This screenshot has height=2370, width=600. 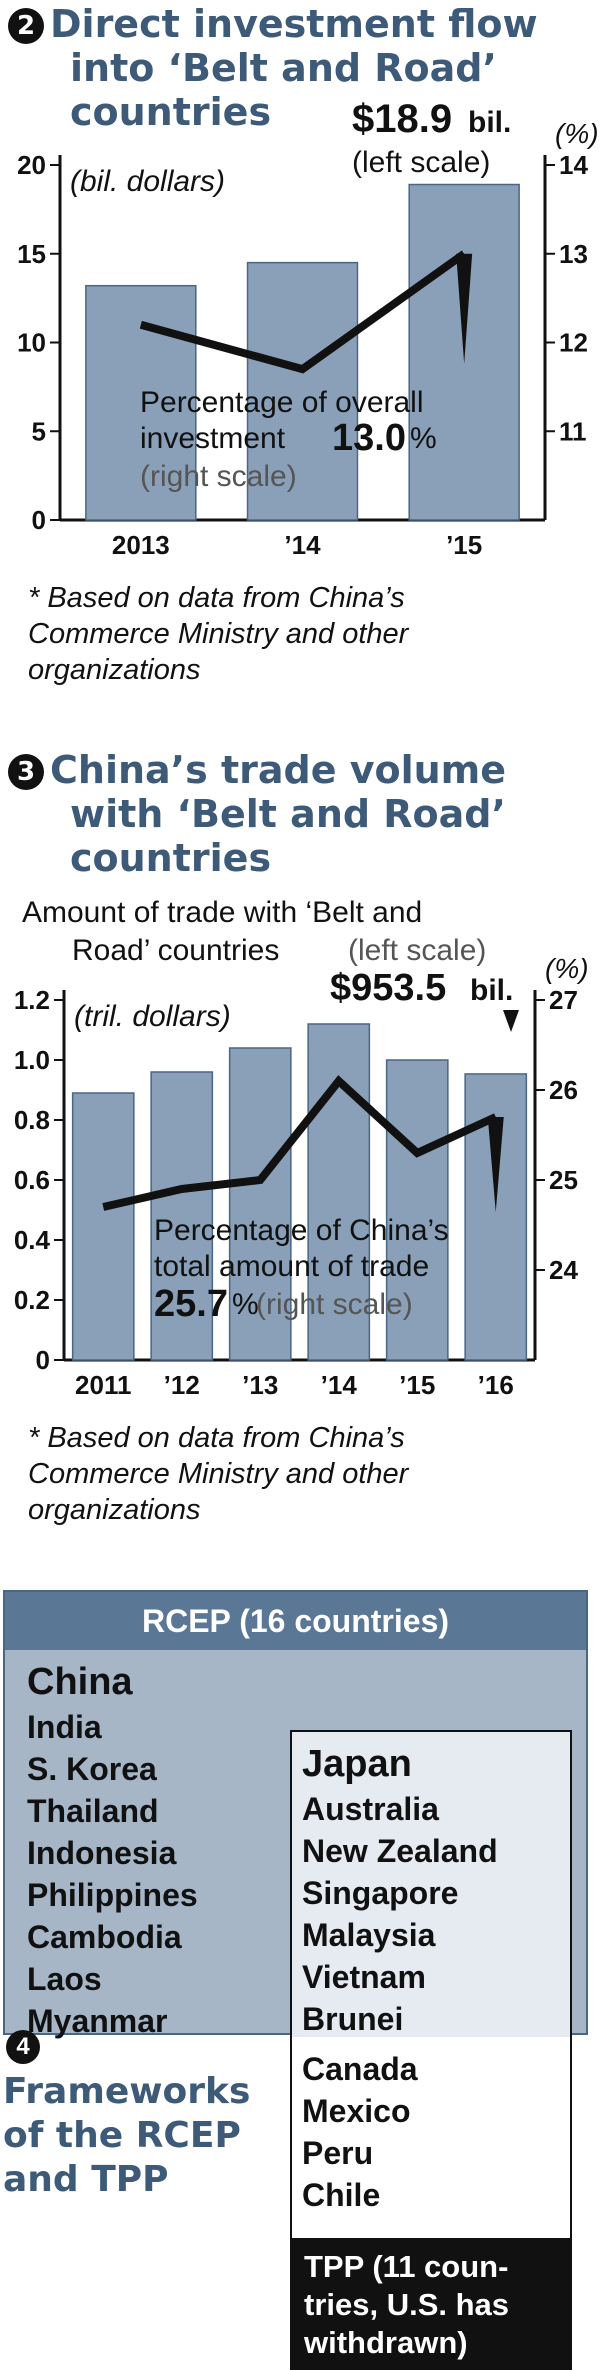 I want to click on left-tick-label: 0.4, so click(x=32, y=1240).